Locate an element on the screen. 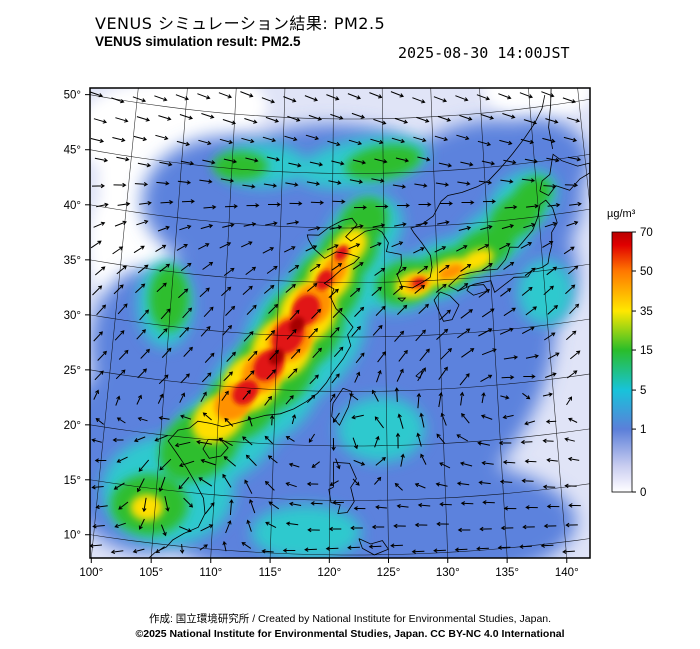  colorbar: µg/m³ 70 50 35 15 5 1 0 is located at coordinates (630, 353).